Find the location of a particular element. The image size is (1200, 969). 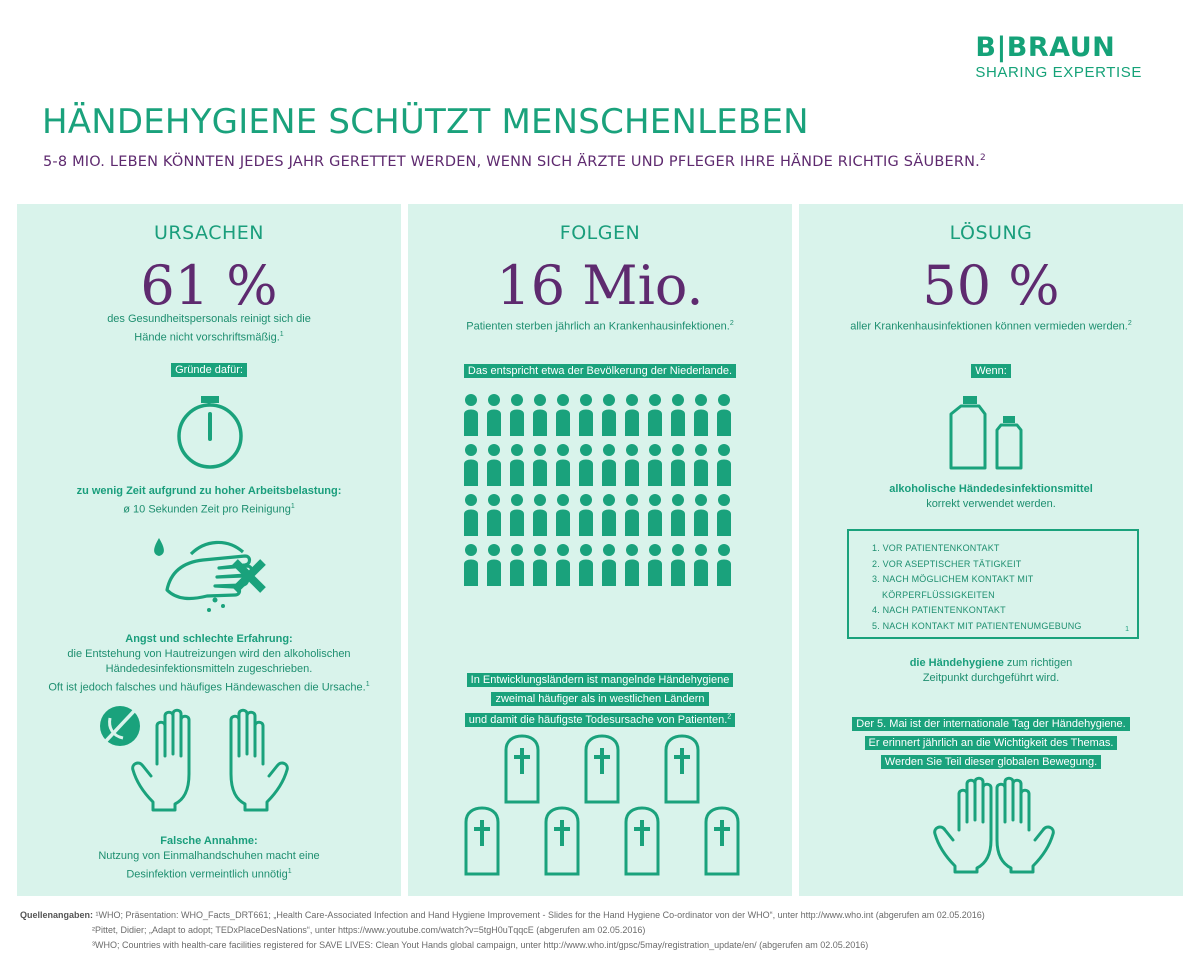

no-gloves-icon is located at coordinates (194, 759).